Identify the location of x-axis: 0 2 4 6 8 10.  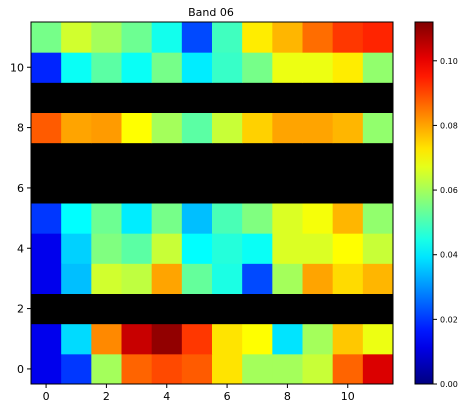
(199, 393).